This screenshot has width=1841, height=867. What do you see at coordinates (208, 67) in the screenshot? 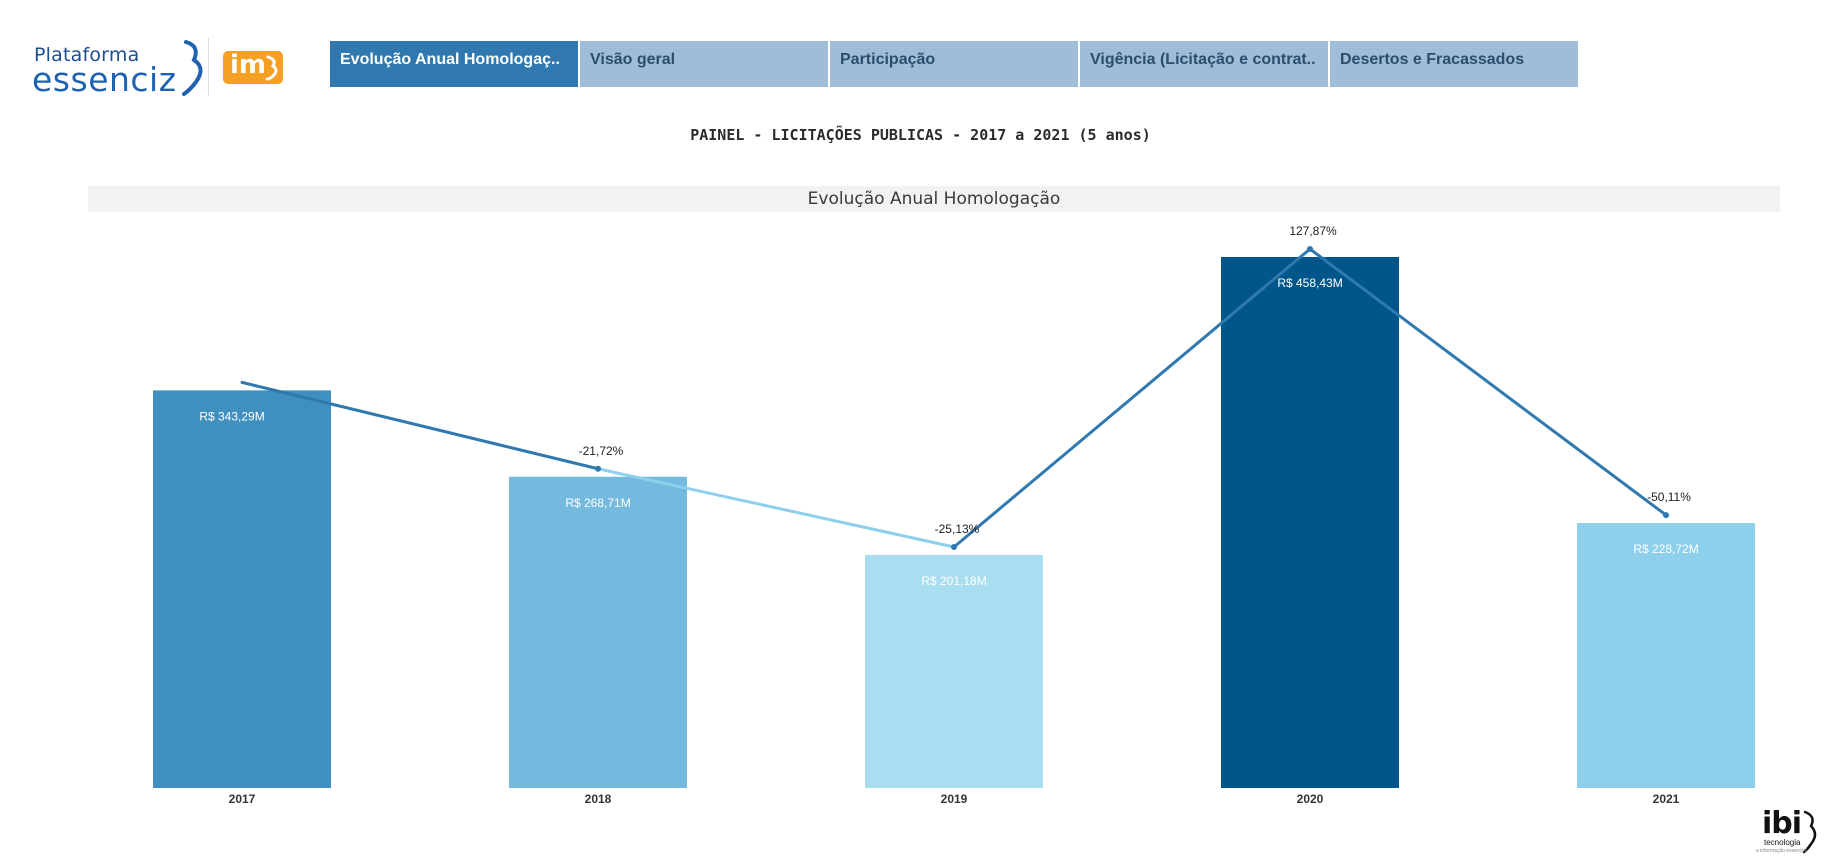
I see `logo-divider` at bounding box center [208, 67].